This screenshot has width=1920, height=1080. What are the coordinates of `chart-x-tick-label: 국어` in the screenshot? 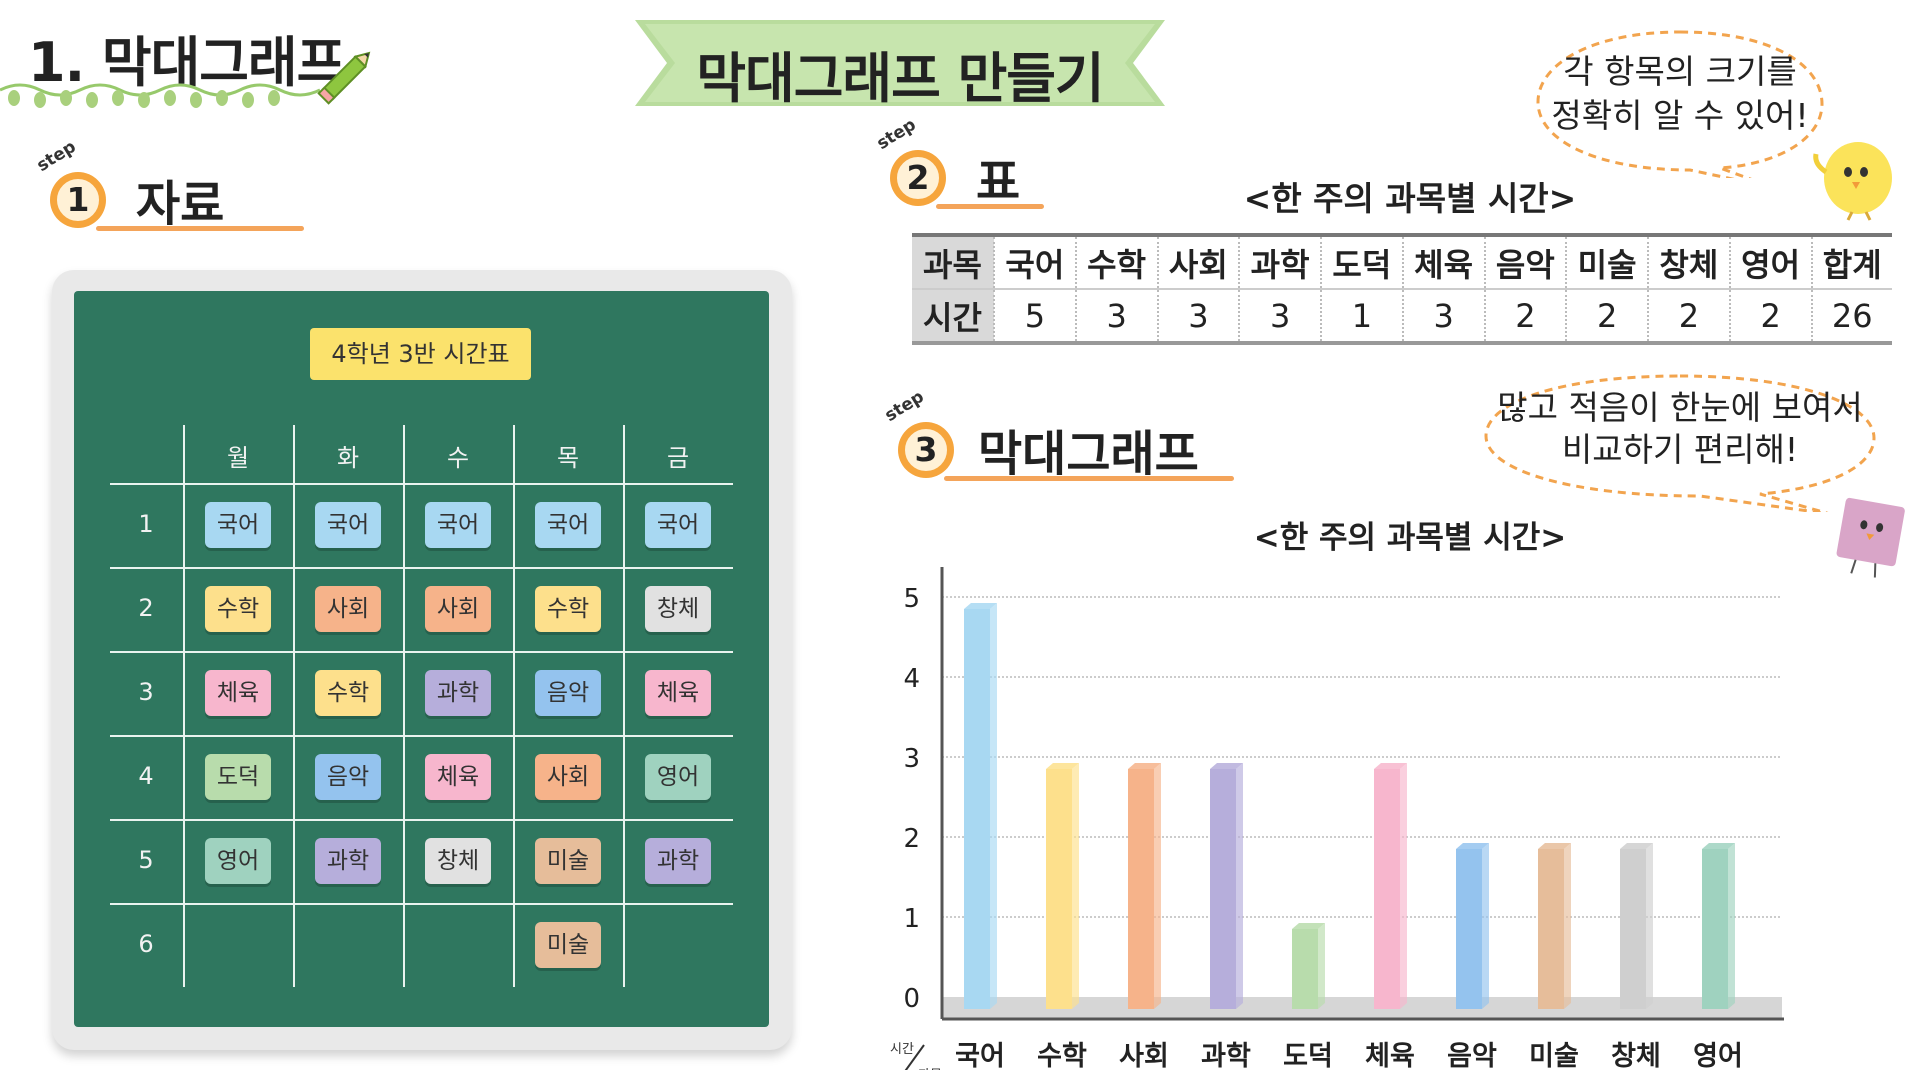 It's located at (980, 1055).